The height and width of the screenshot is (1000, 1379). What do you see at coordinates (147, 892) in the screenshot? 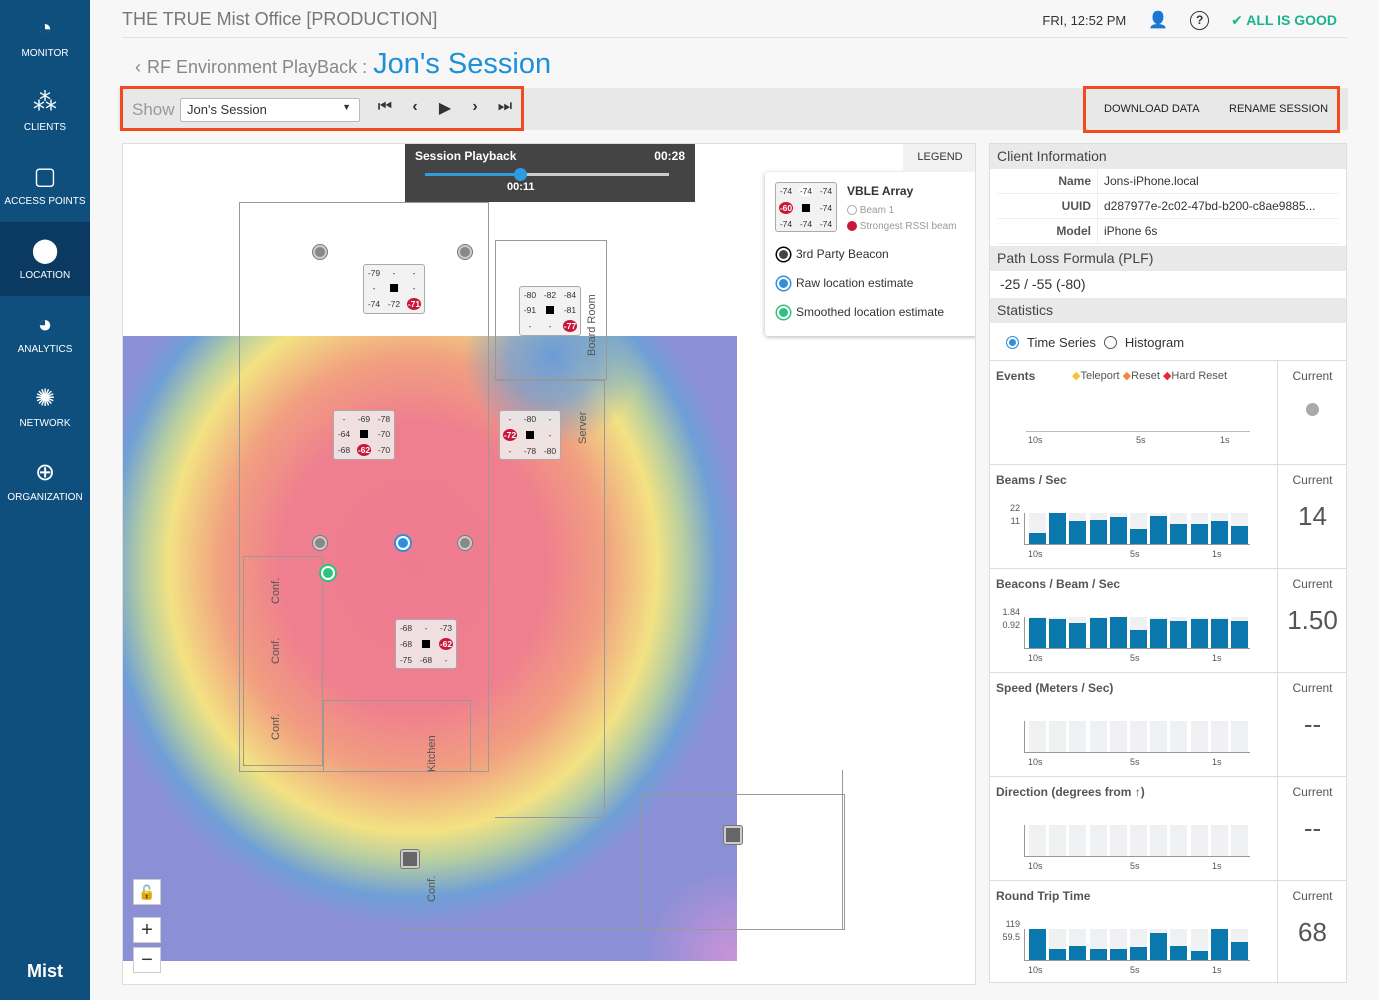
I see `lock-icon: 🔓` at bounding box center [147, 892].